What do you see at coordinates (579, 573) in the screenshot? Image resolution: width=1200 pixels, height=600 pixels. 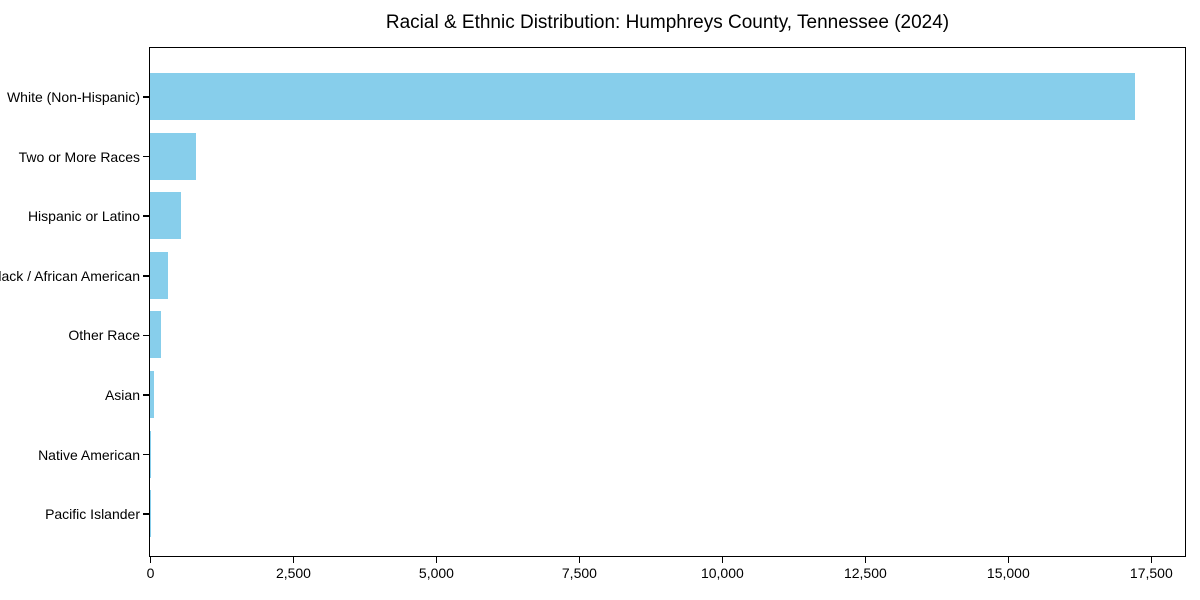 I see `x-tick-label-7-500: 7,500` at bounding box center [579, 573].